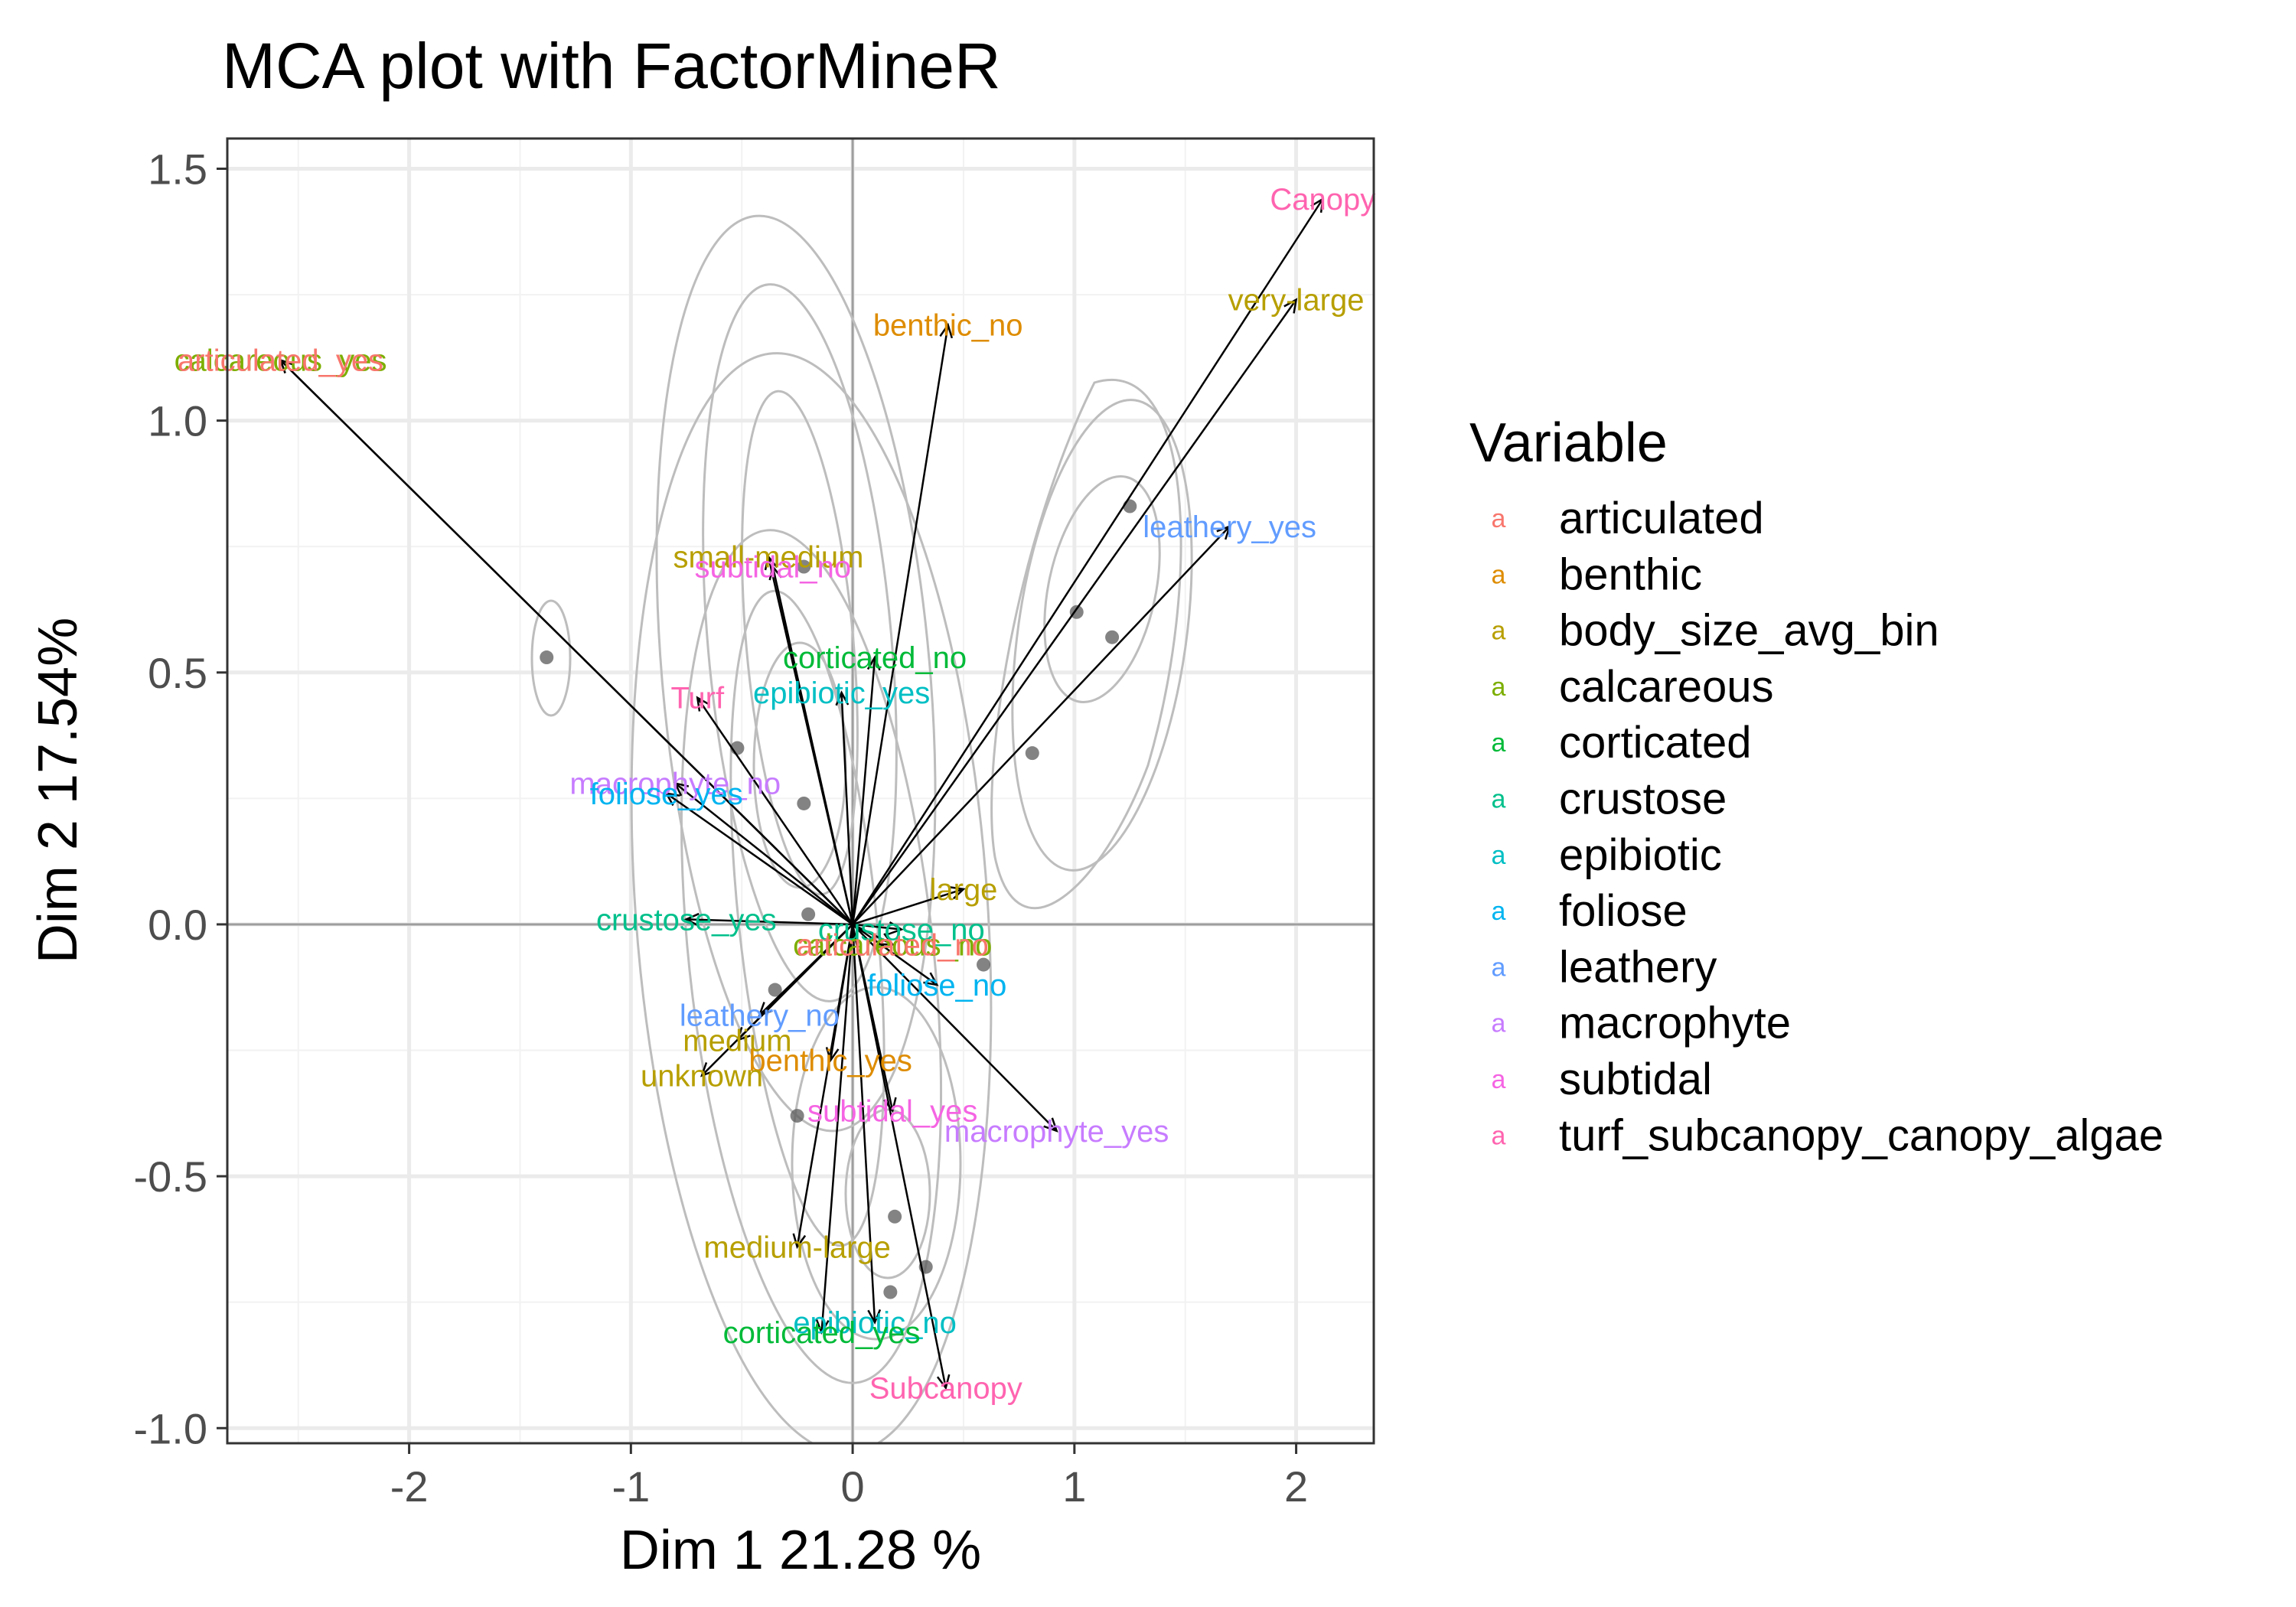 The height and width of the screenshot is (1607, 2296). I want to click on arrow-medium-large, so click(823, 1087).